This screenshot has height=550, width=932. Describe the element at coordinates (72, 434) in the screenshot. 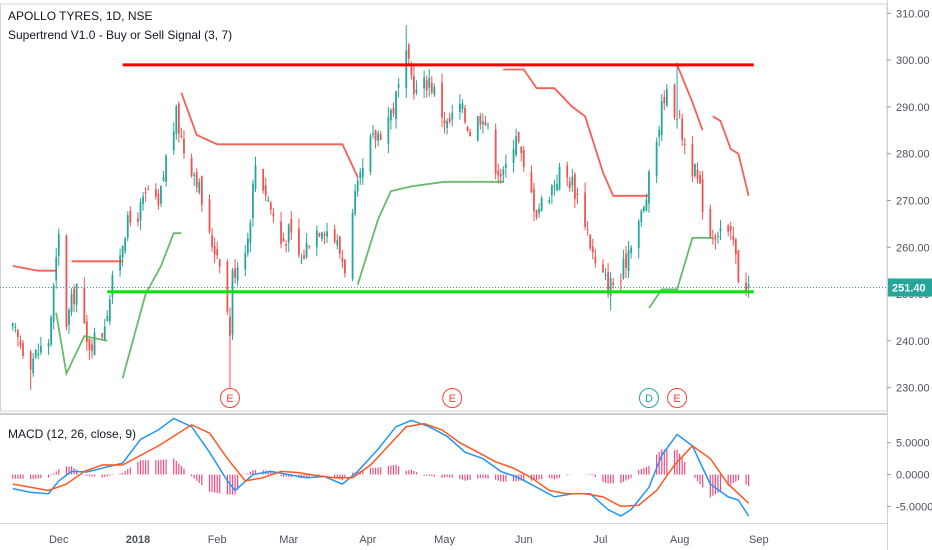

I see `macd-title: MACD (12, 26, close, 9)` at that location.